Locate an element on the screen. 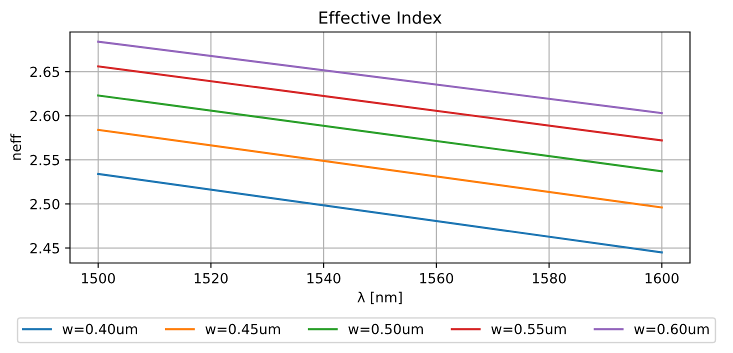  y-tick-label: 2.60 is located at coordinates (45, 116).